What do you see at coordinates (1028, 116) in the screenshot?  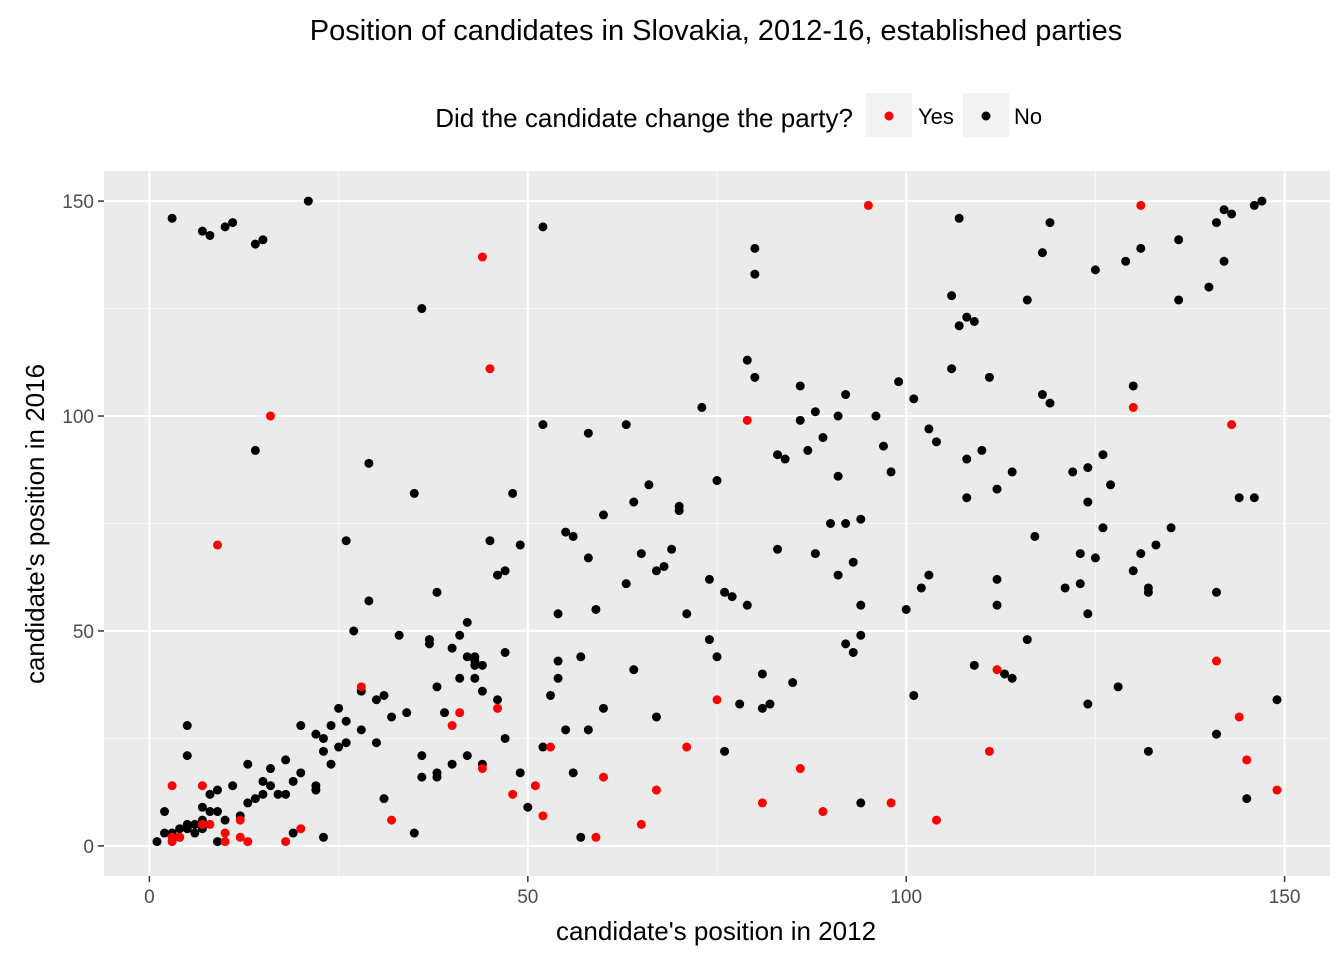 I see `legend-label-no: No` at bounding box center [1028, 116].